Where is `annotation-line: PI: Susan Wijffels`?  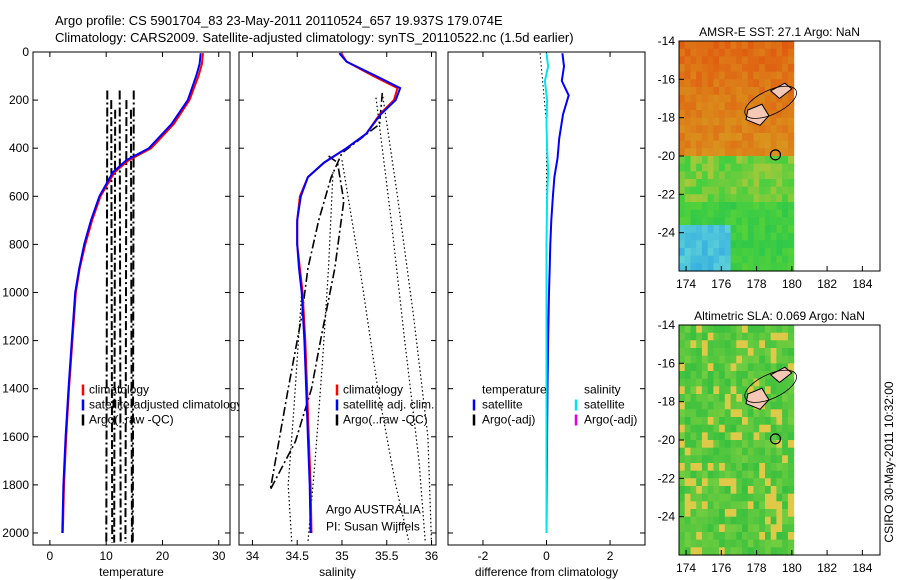
annotation-line: PI: Susan Wijffels is located at coordinates (373, 527).